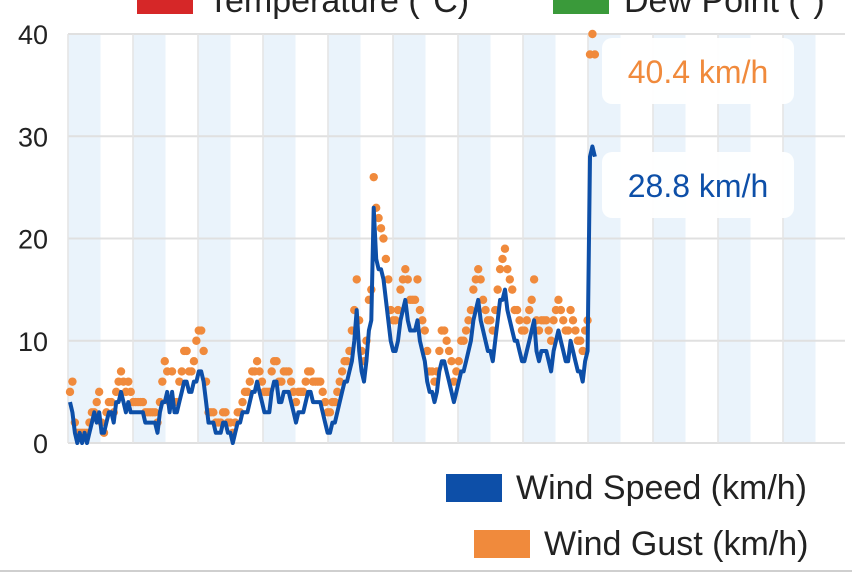 The height and width of the screenshot is (573, 852). I want to click on y-tick-label: 10, so click(33, 342).